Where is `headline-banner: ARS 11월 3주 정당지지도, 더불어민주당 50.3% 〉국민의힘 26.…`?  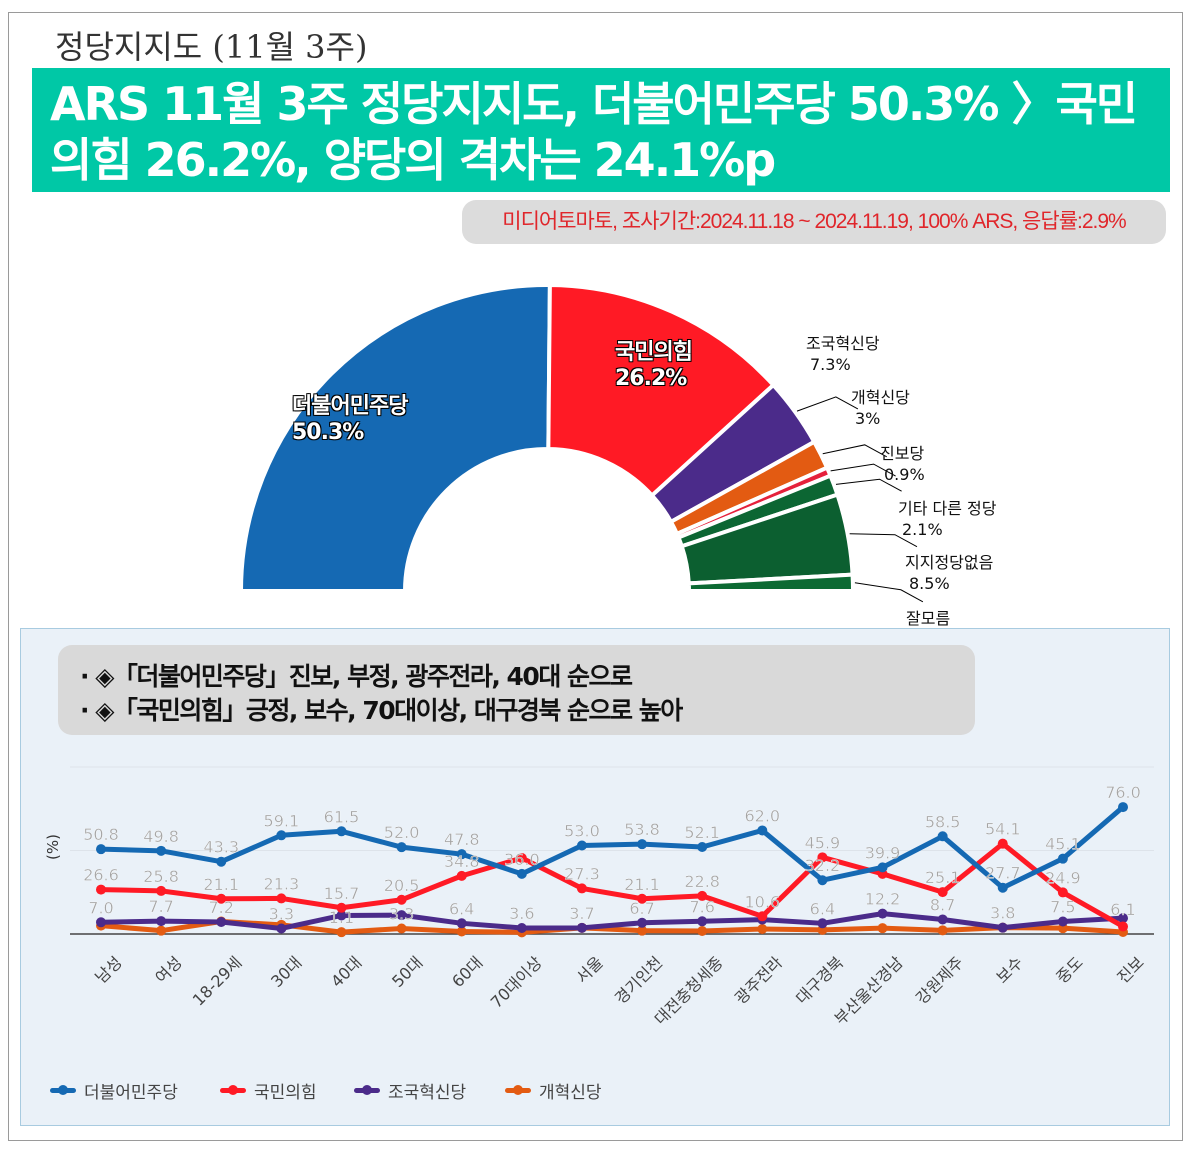
headline-banner: ARS 11월 3주 정당지지도, 더불어민주당 50.3% 〉국민의힘 26.… is located at coordinates (601, 130).